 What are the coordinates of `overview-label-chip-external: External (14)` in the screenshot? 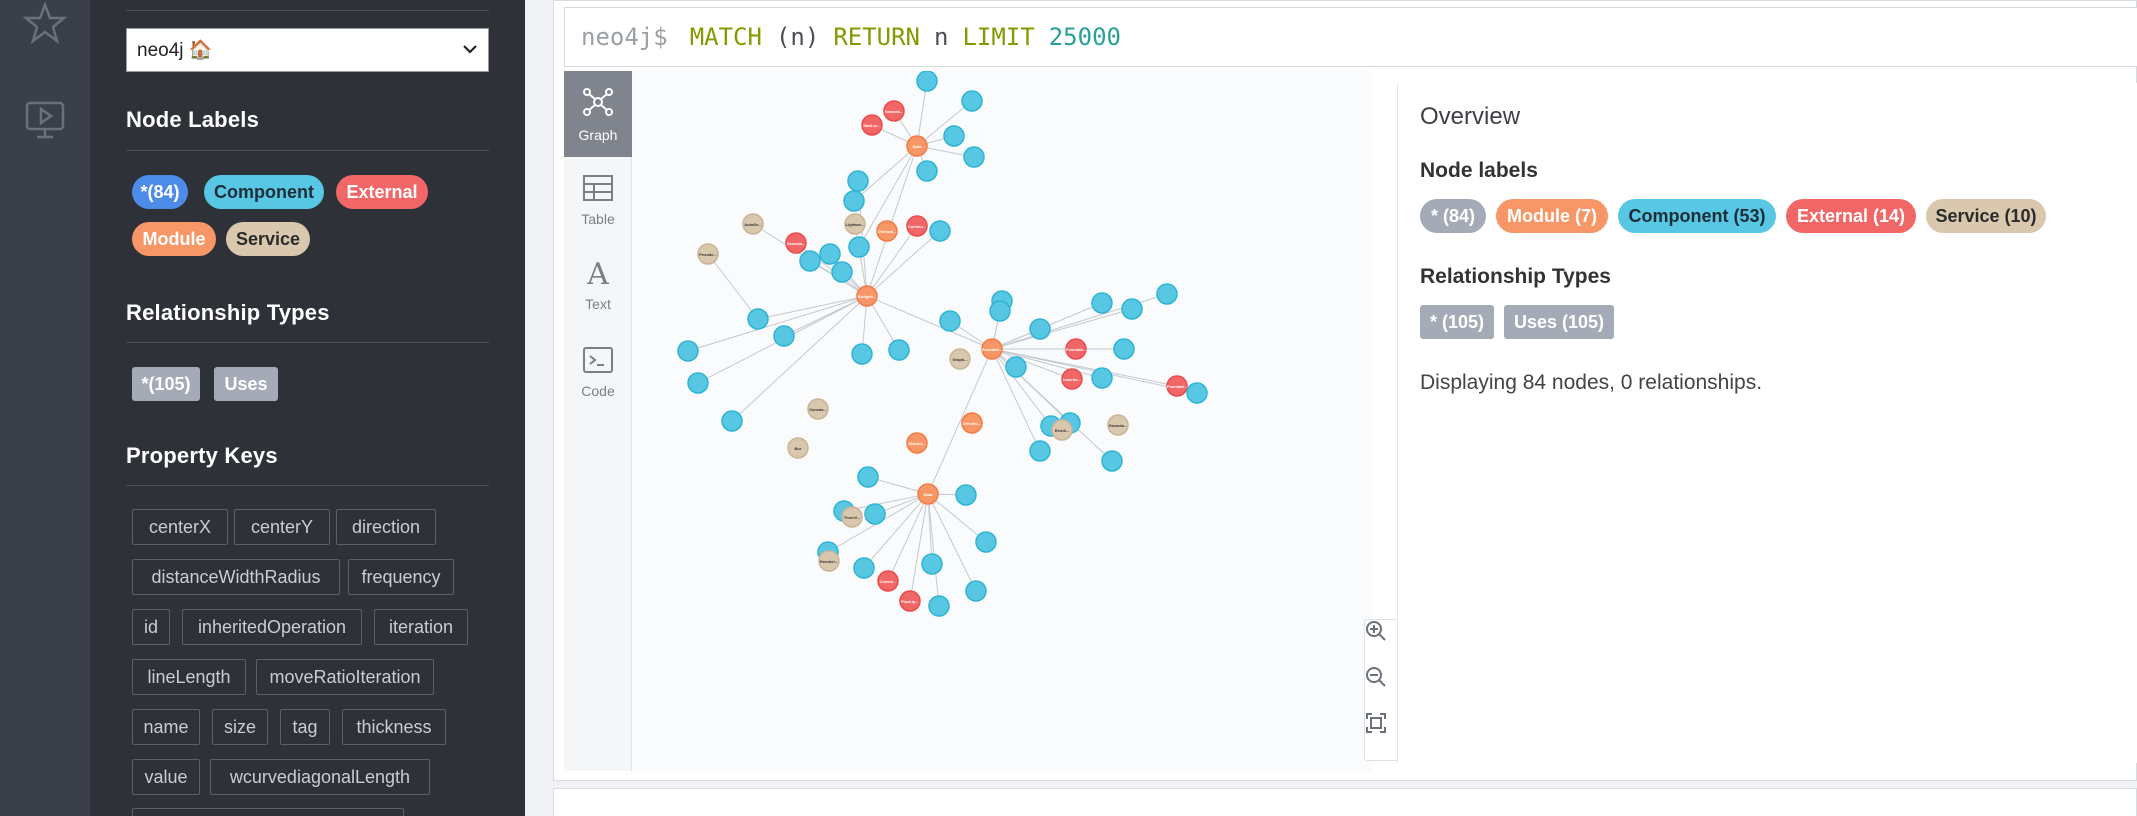 It's located at (1851, 216).